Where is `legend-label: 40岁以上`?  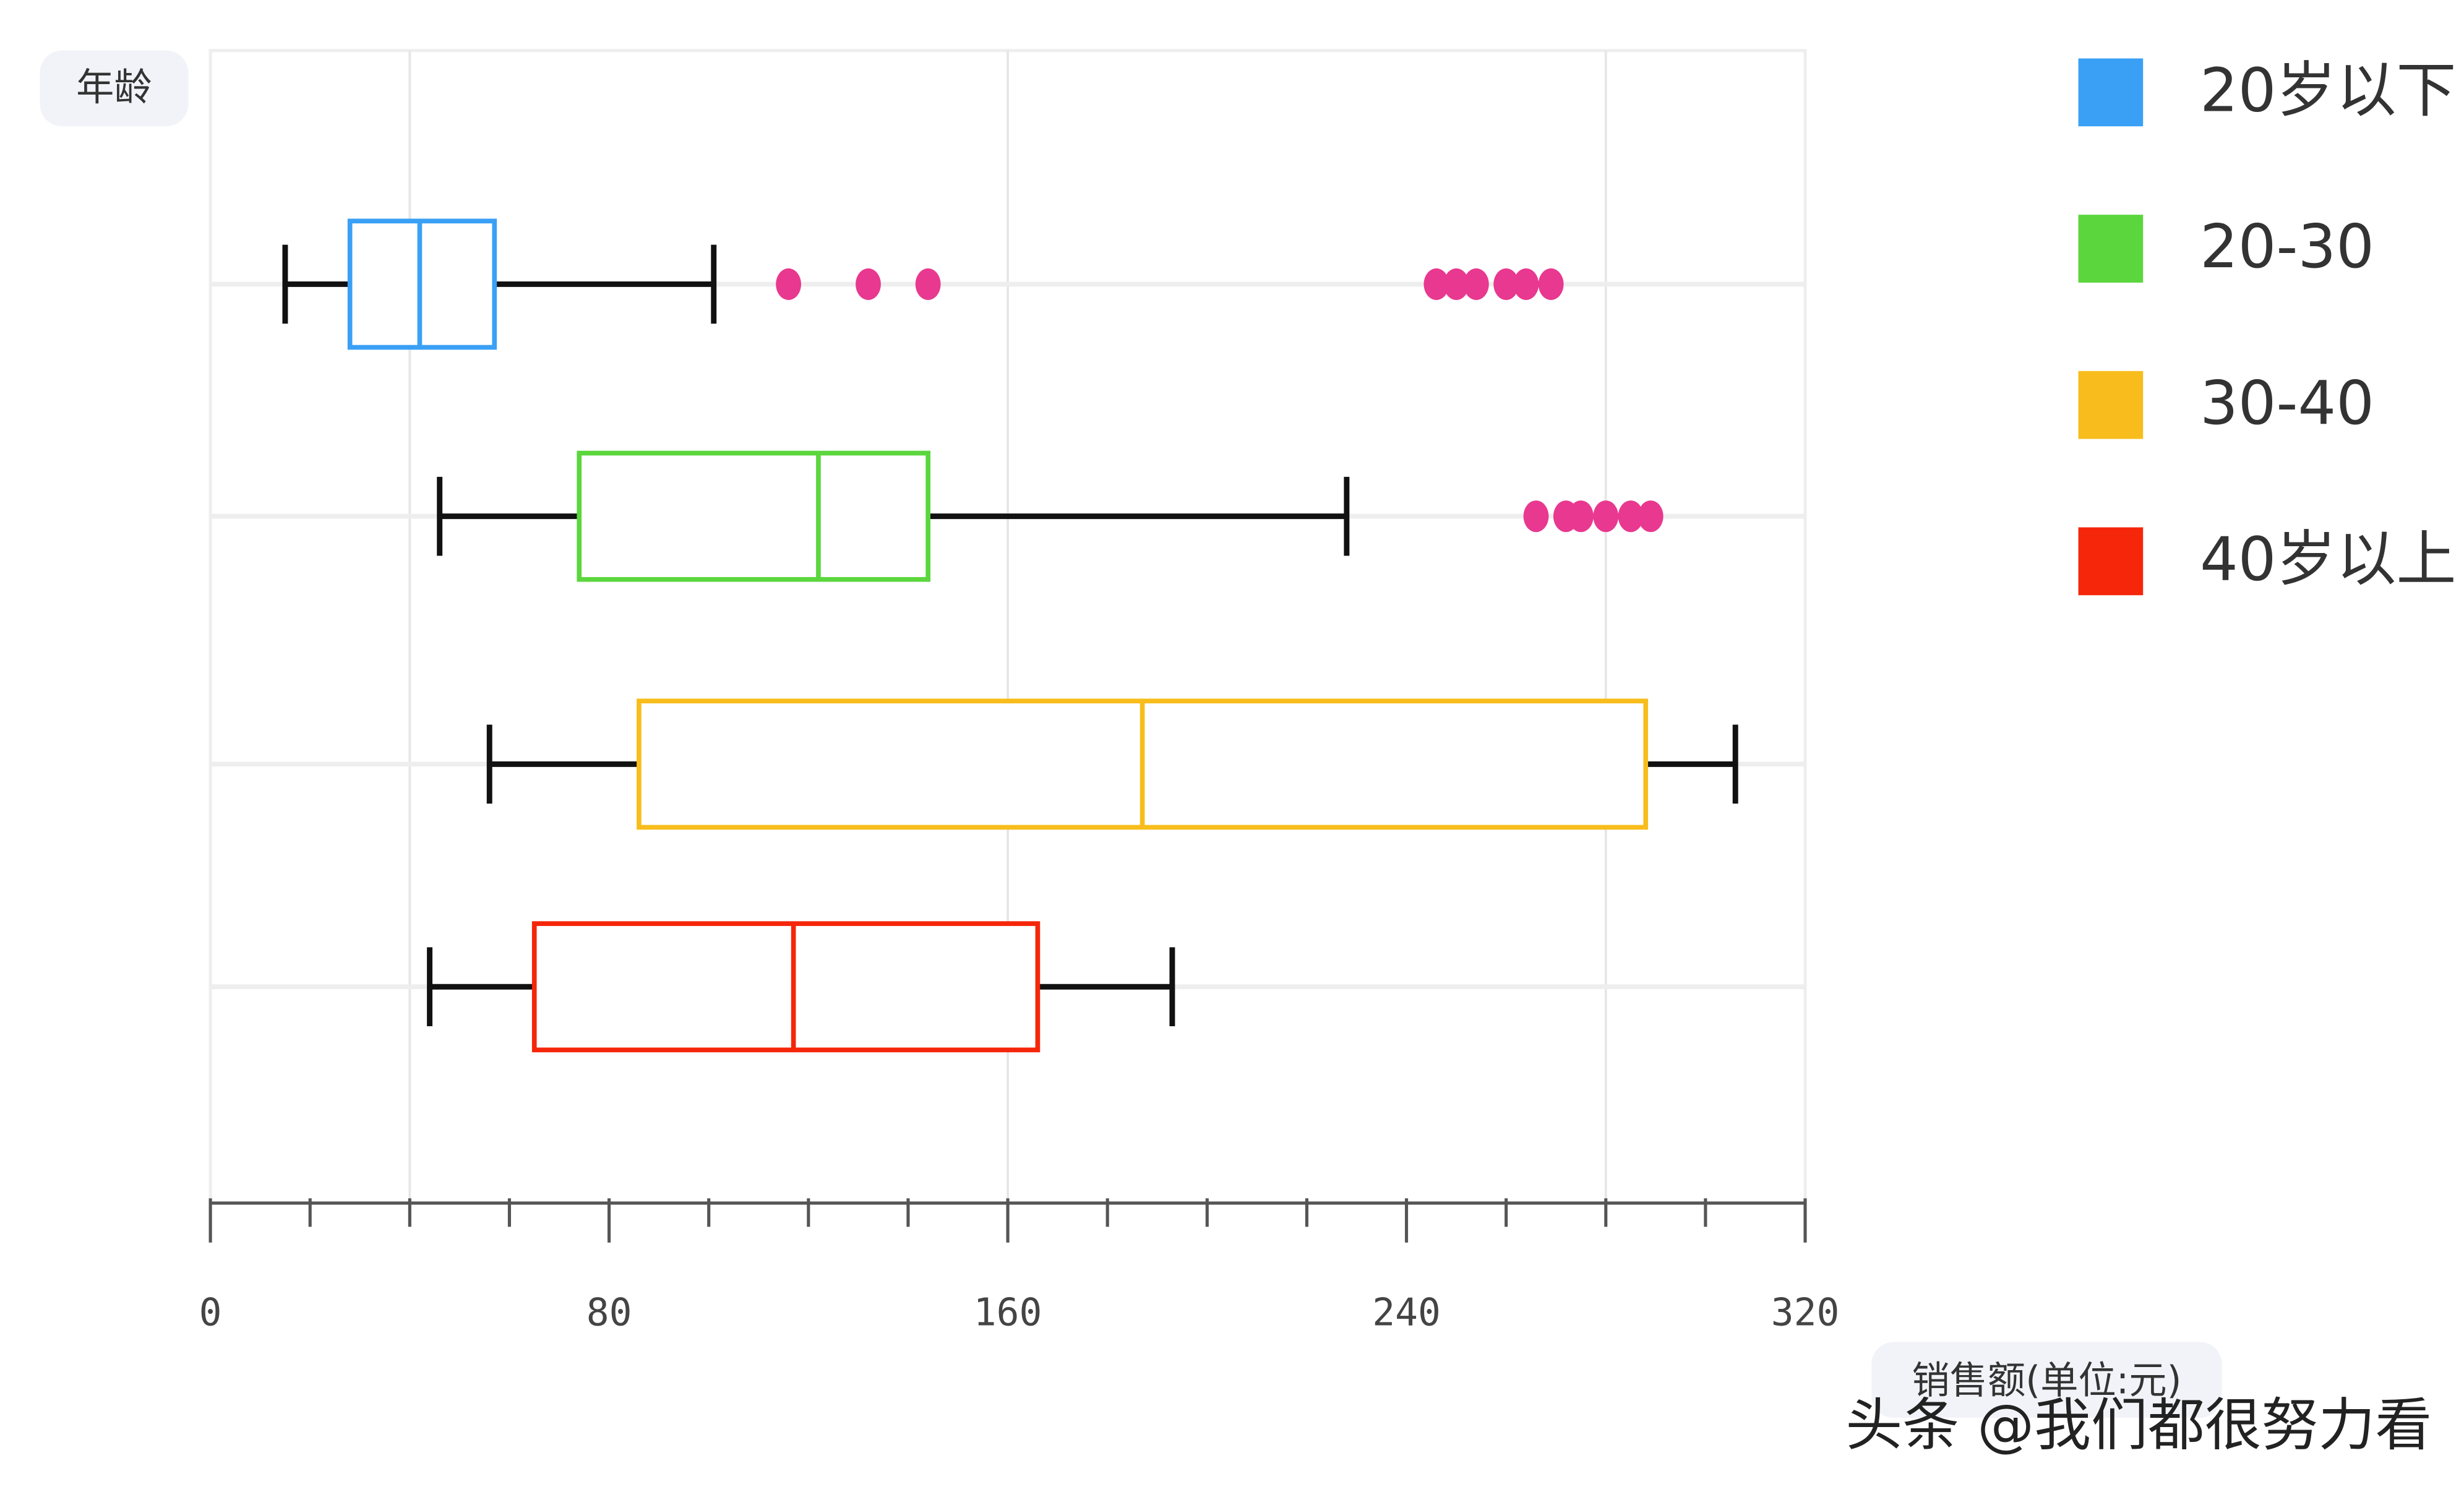
legend-label: 40岁以上 is located at coordinates (2328, 559).